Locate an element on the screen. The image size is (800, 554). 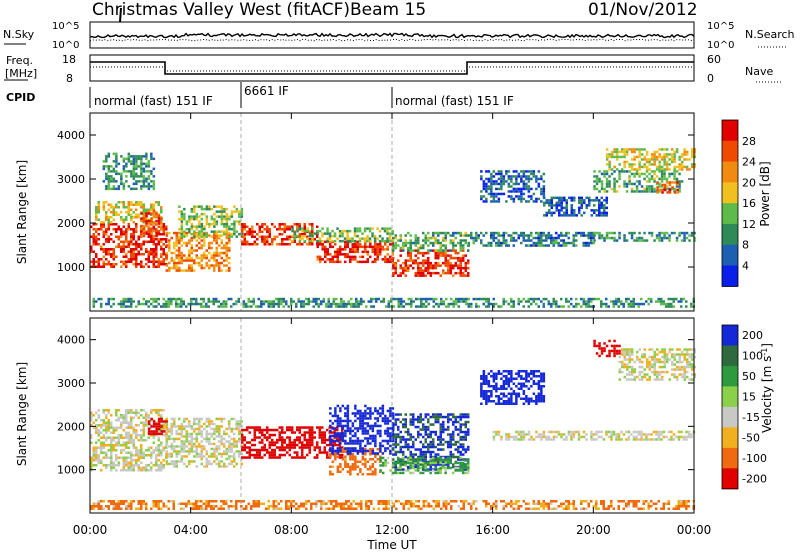
colorbar-tick-label: 28 is located at coordinates (749, 141).